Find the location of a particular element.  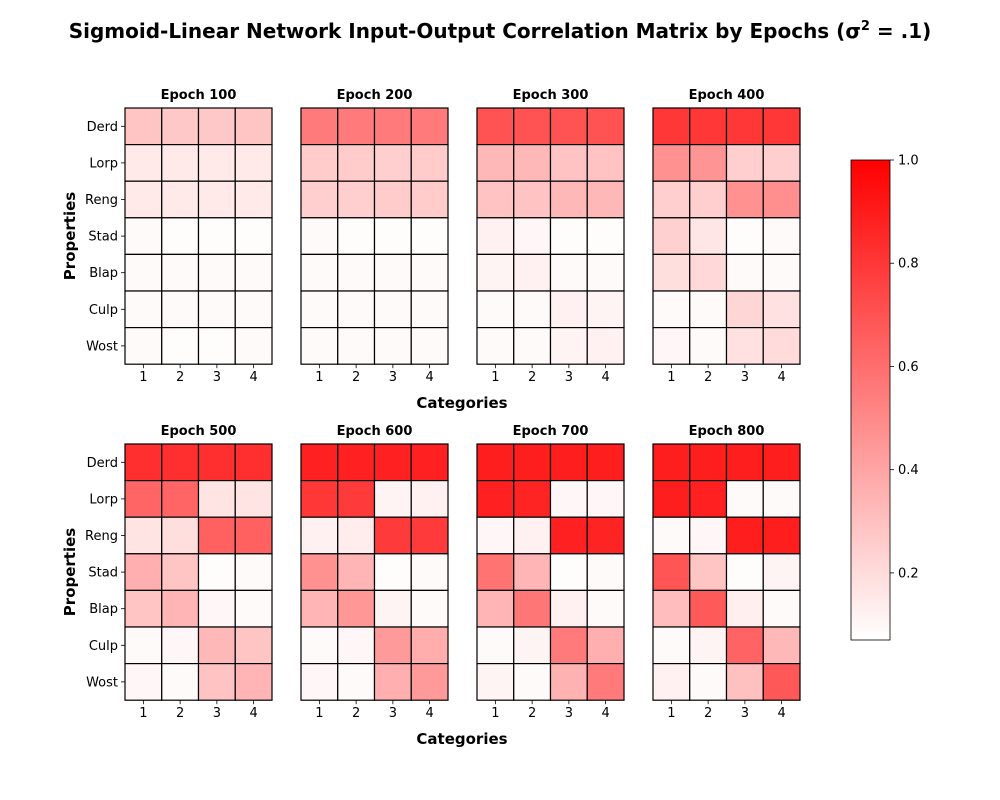

x-axis-label-bottom: Categories is located at coordinates (461, 739).